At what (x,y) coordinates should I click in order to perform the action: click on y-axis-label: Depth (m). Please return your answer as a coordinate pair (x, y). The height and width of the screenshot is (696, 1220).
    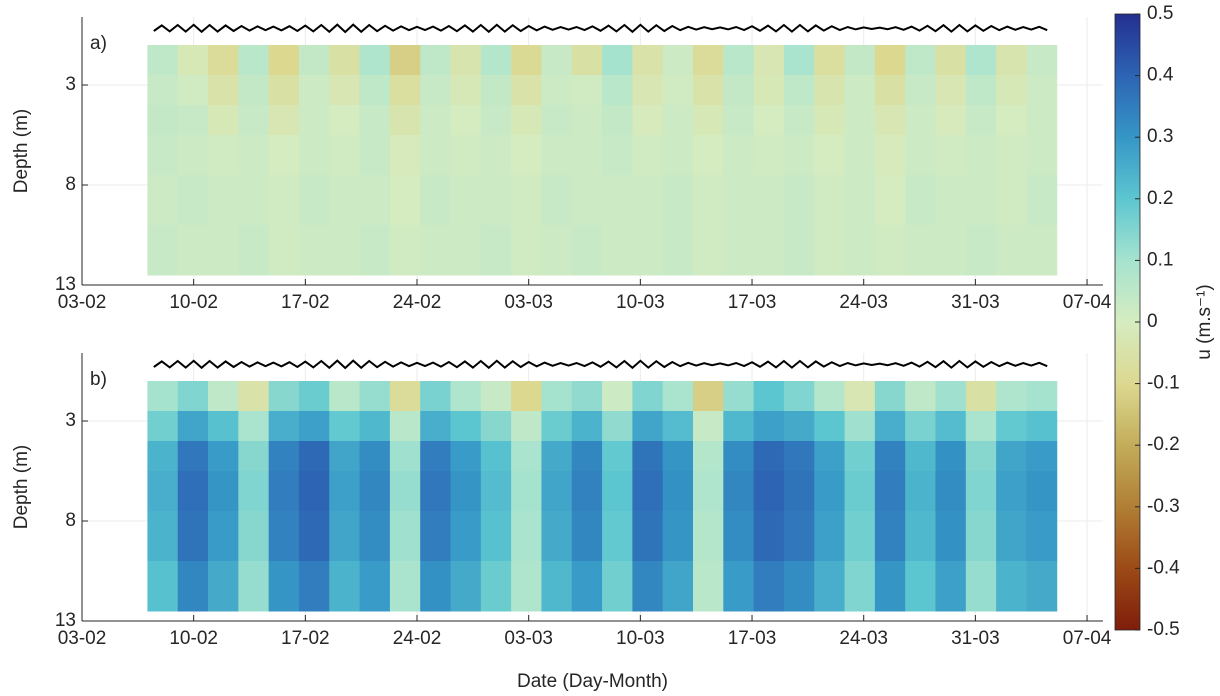
    Looking at the image, I should click on (21, 151).